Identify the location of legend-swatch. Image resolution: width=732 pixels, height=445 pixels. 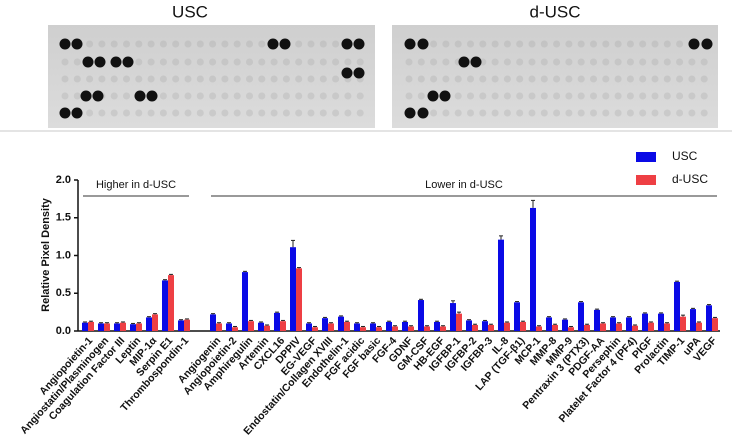
(646, 180).